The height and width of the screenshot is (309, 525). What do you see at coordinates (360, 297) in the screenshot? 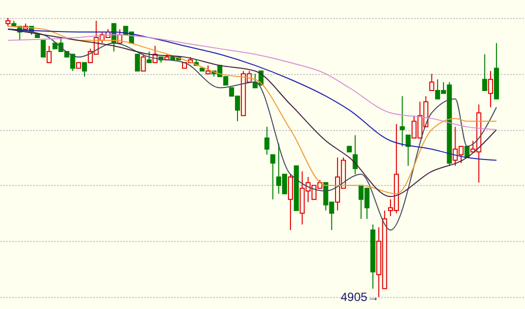
I see `annotation: 4905→` at bounding box center [360, 297].